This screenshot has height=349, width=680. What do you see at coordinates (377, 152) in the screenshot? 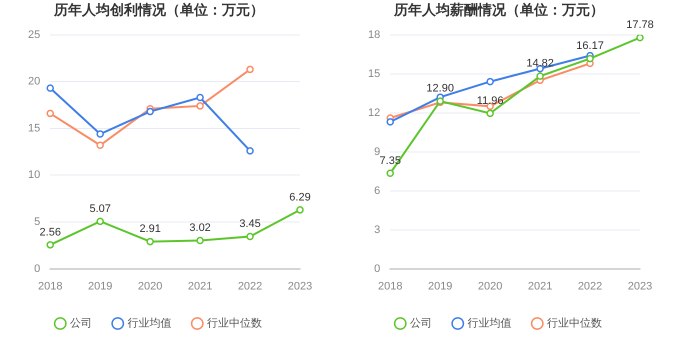
I see `y-tick-label: 9` at bounding box center [377, 152].